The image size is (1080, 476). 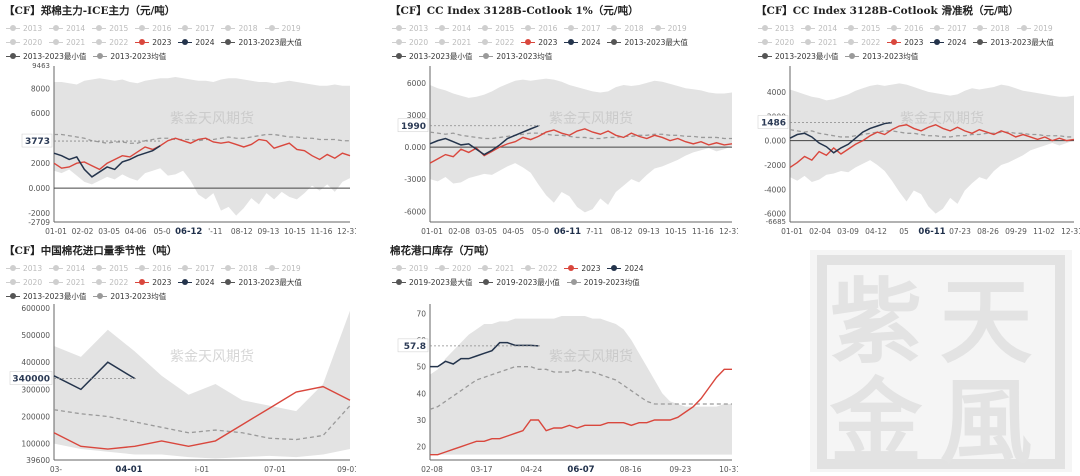 I want to click on brand-logo-glyphs: 紫 天 金 風, so click(x=930, y=372).